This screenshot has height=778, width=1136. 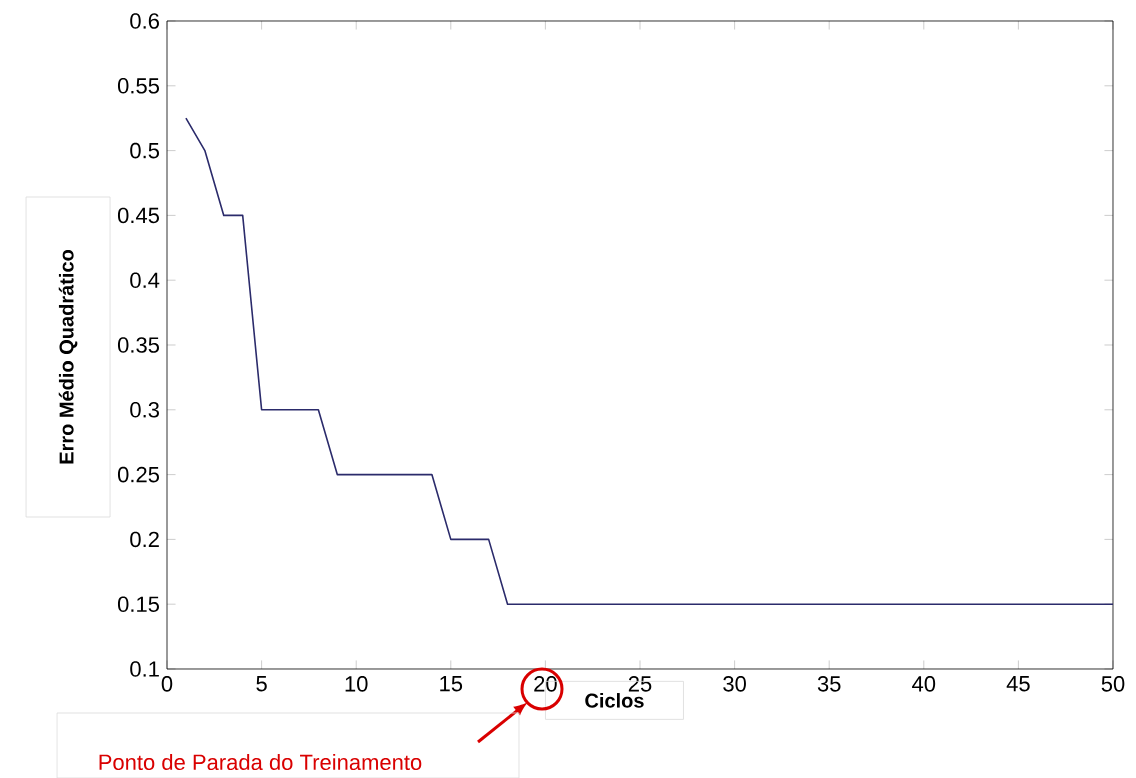 I want to click on x-tick-label: 20, so click(x=545, y=683).